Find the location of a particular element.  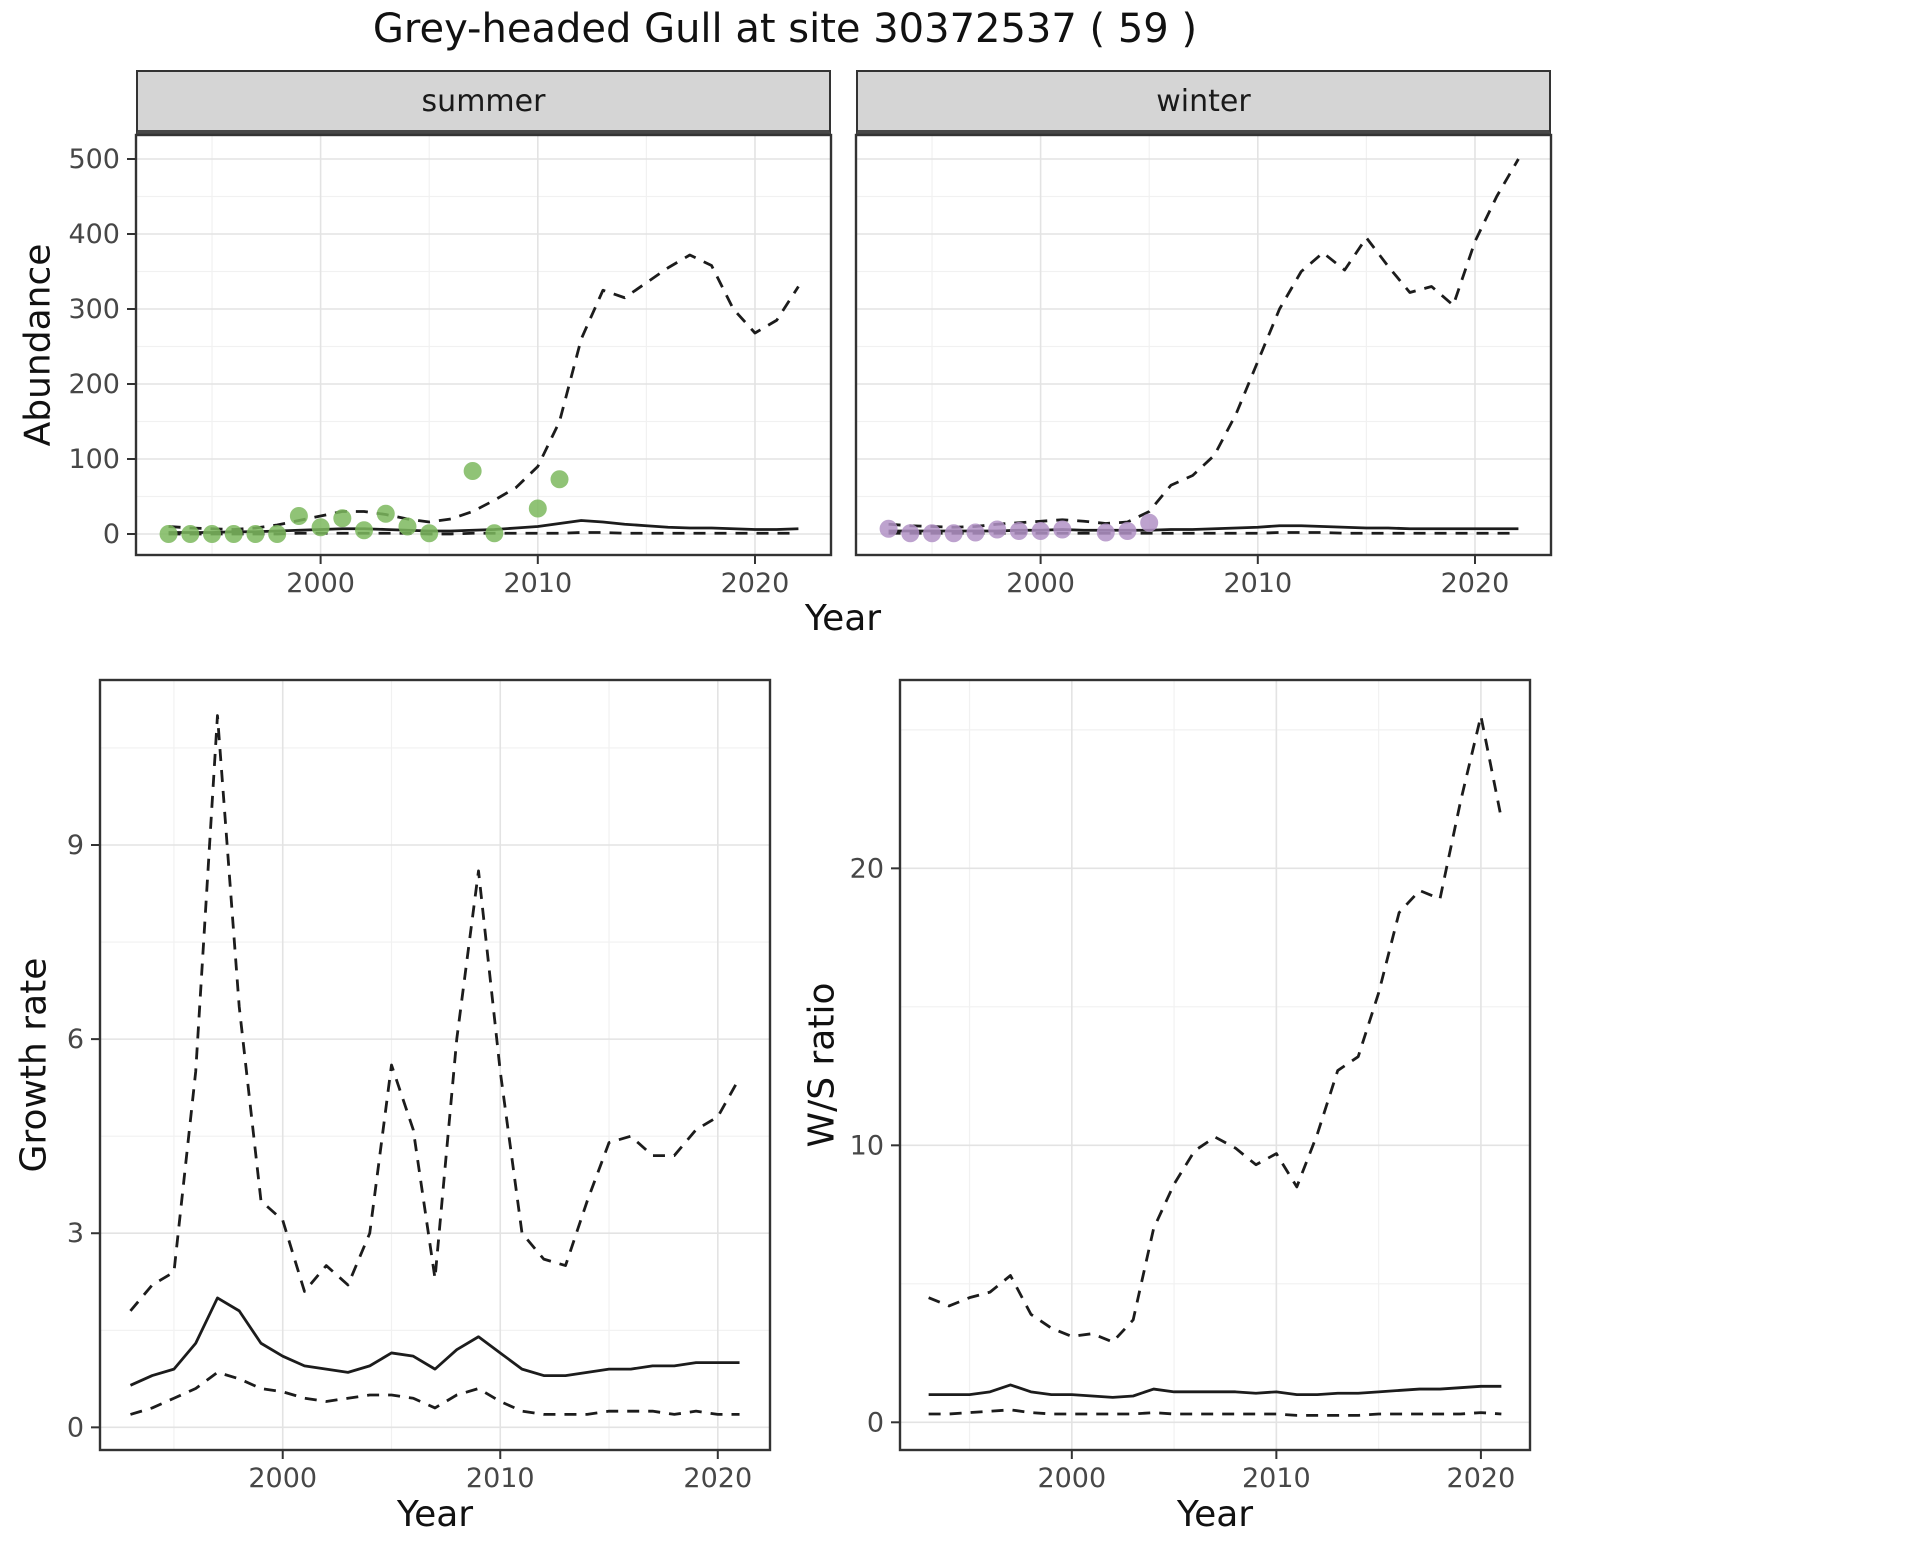

chart-canvas-abundance-summer: 2000 2010 2020 0 100 200 300 400 500 is located at coordinates (450, 366).